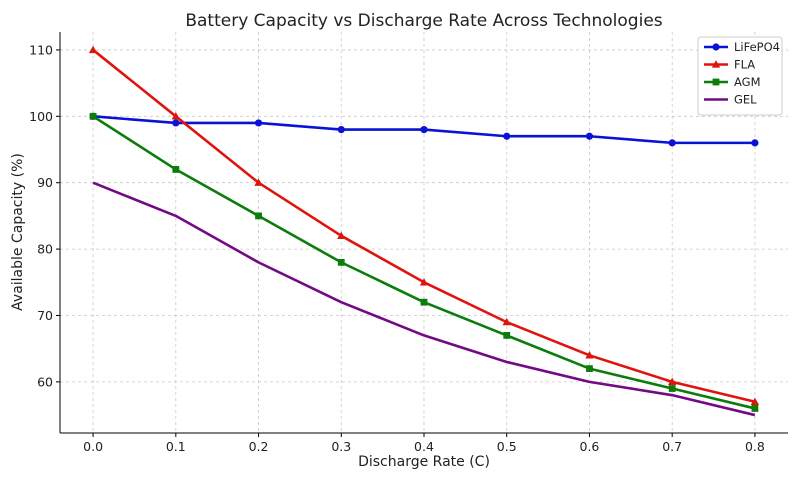 The image size is (800, 484). I want to click on legend-item-fla: FLA, so click(729, 65).